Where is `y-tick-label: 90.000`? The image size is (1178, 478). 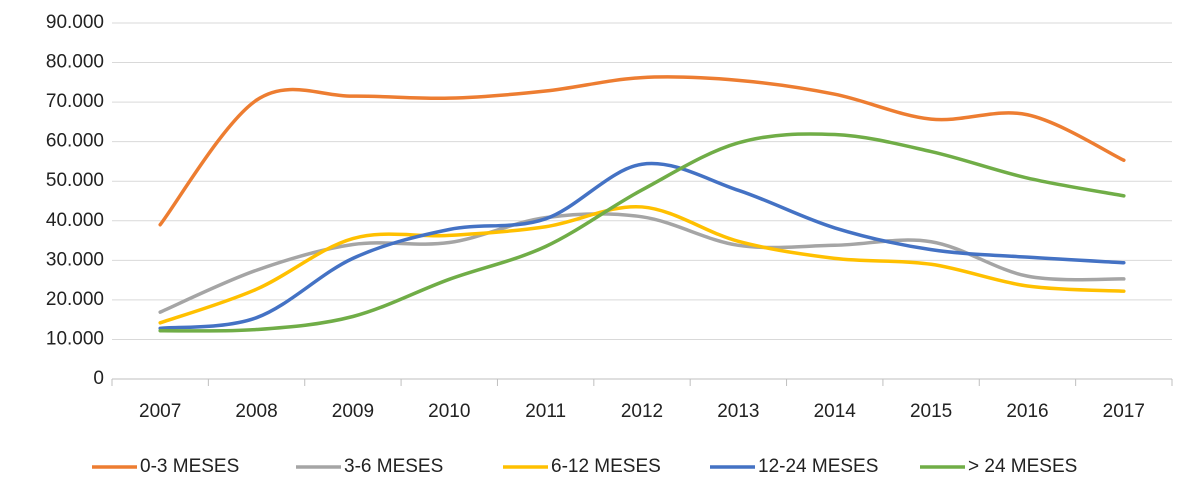
y-tick-label: 90.000 is located at coordinates (75, 22).